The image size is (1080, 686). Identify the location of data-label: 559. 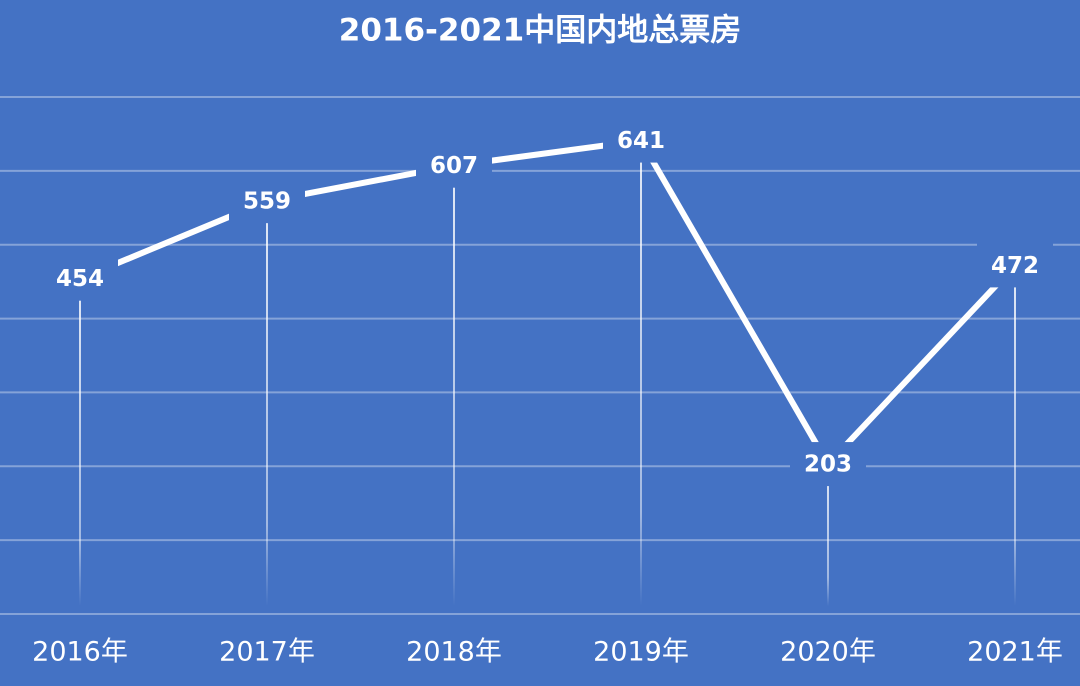
(267, 202).